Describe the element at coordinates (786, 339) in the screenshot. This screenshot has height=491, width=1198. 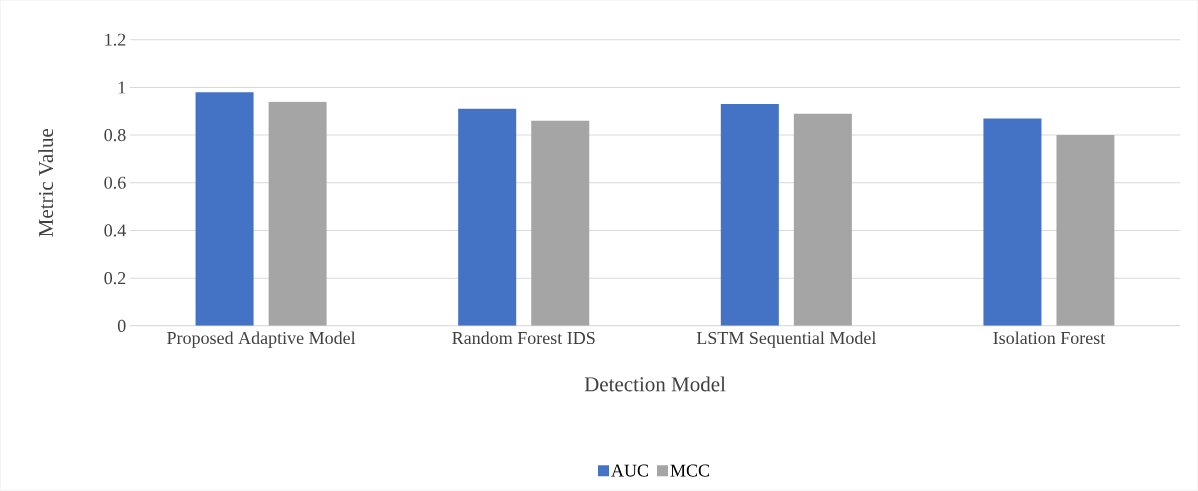
I see `x-tick-label: LSTM Sequential Model` at that location.